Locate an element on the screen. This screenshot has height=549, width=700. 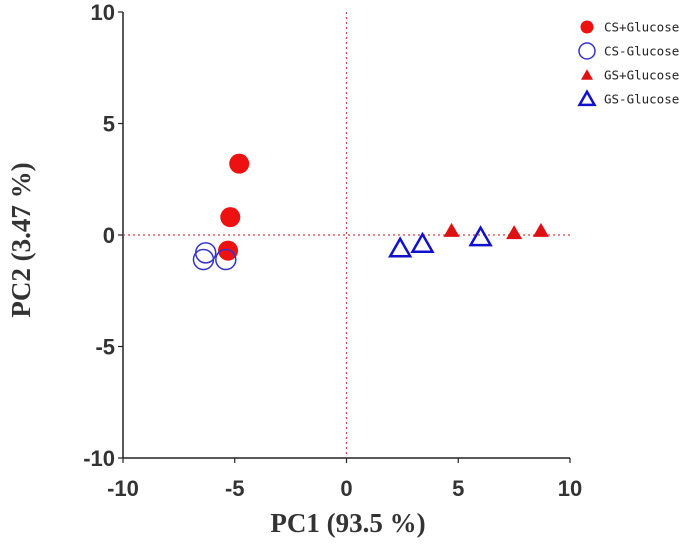
x-tick-label: 10 is located at coordinates (570, 488).